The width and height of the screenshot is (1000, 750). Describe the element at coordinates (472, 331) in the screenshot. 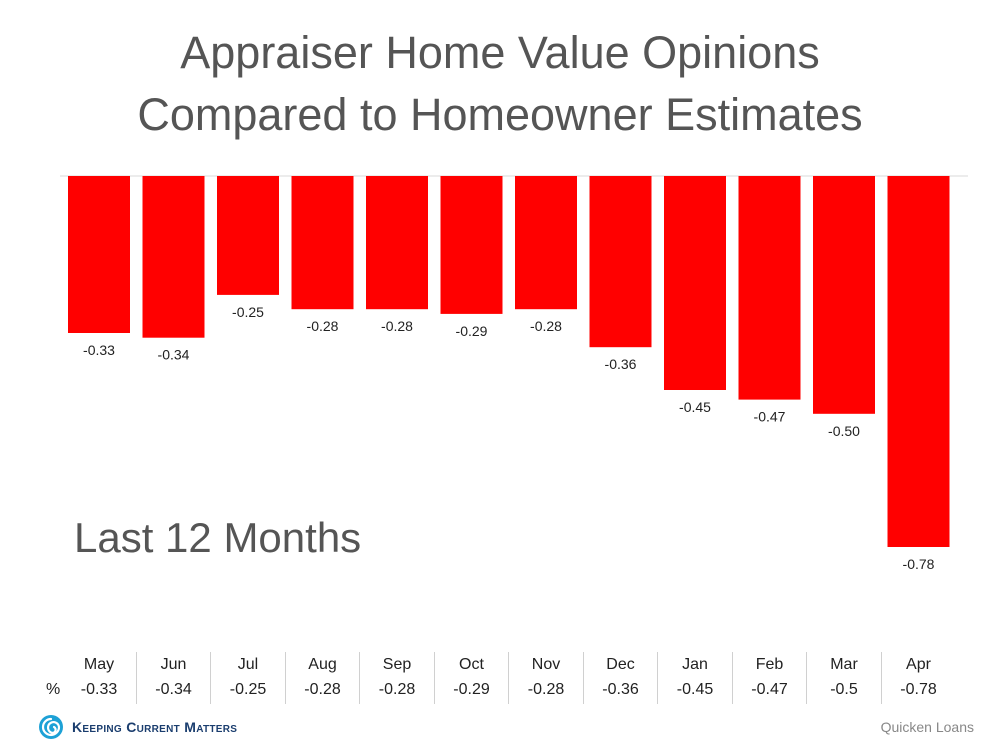

I see `data-label-oct: -0.29` at that location.